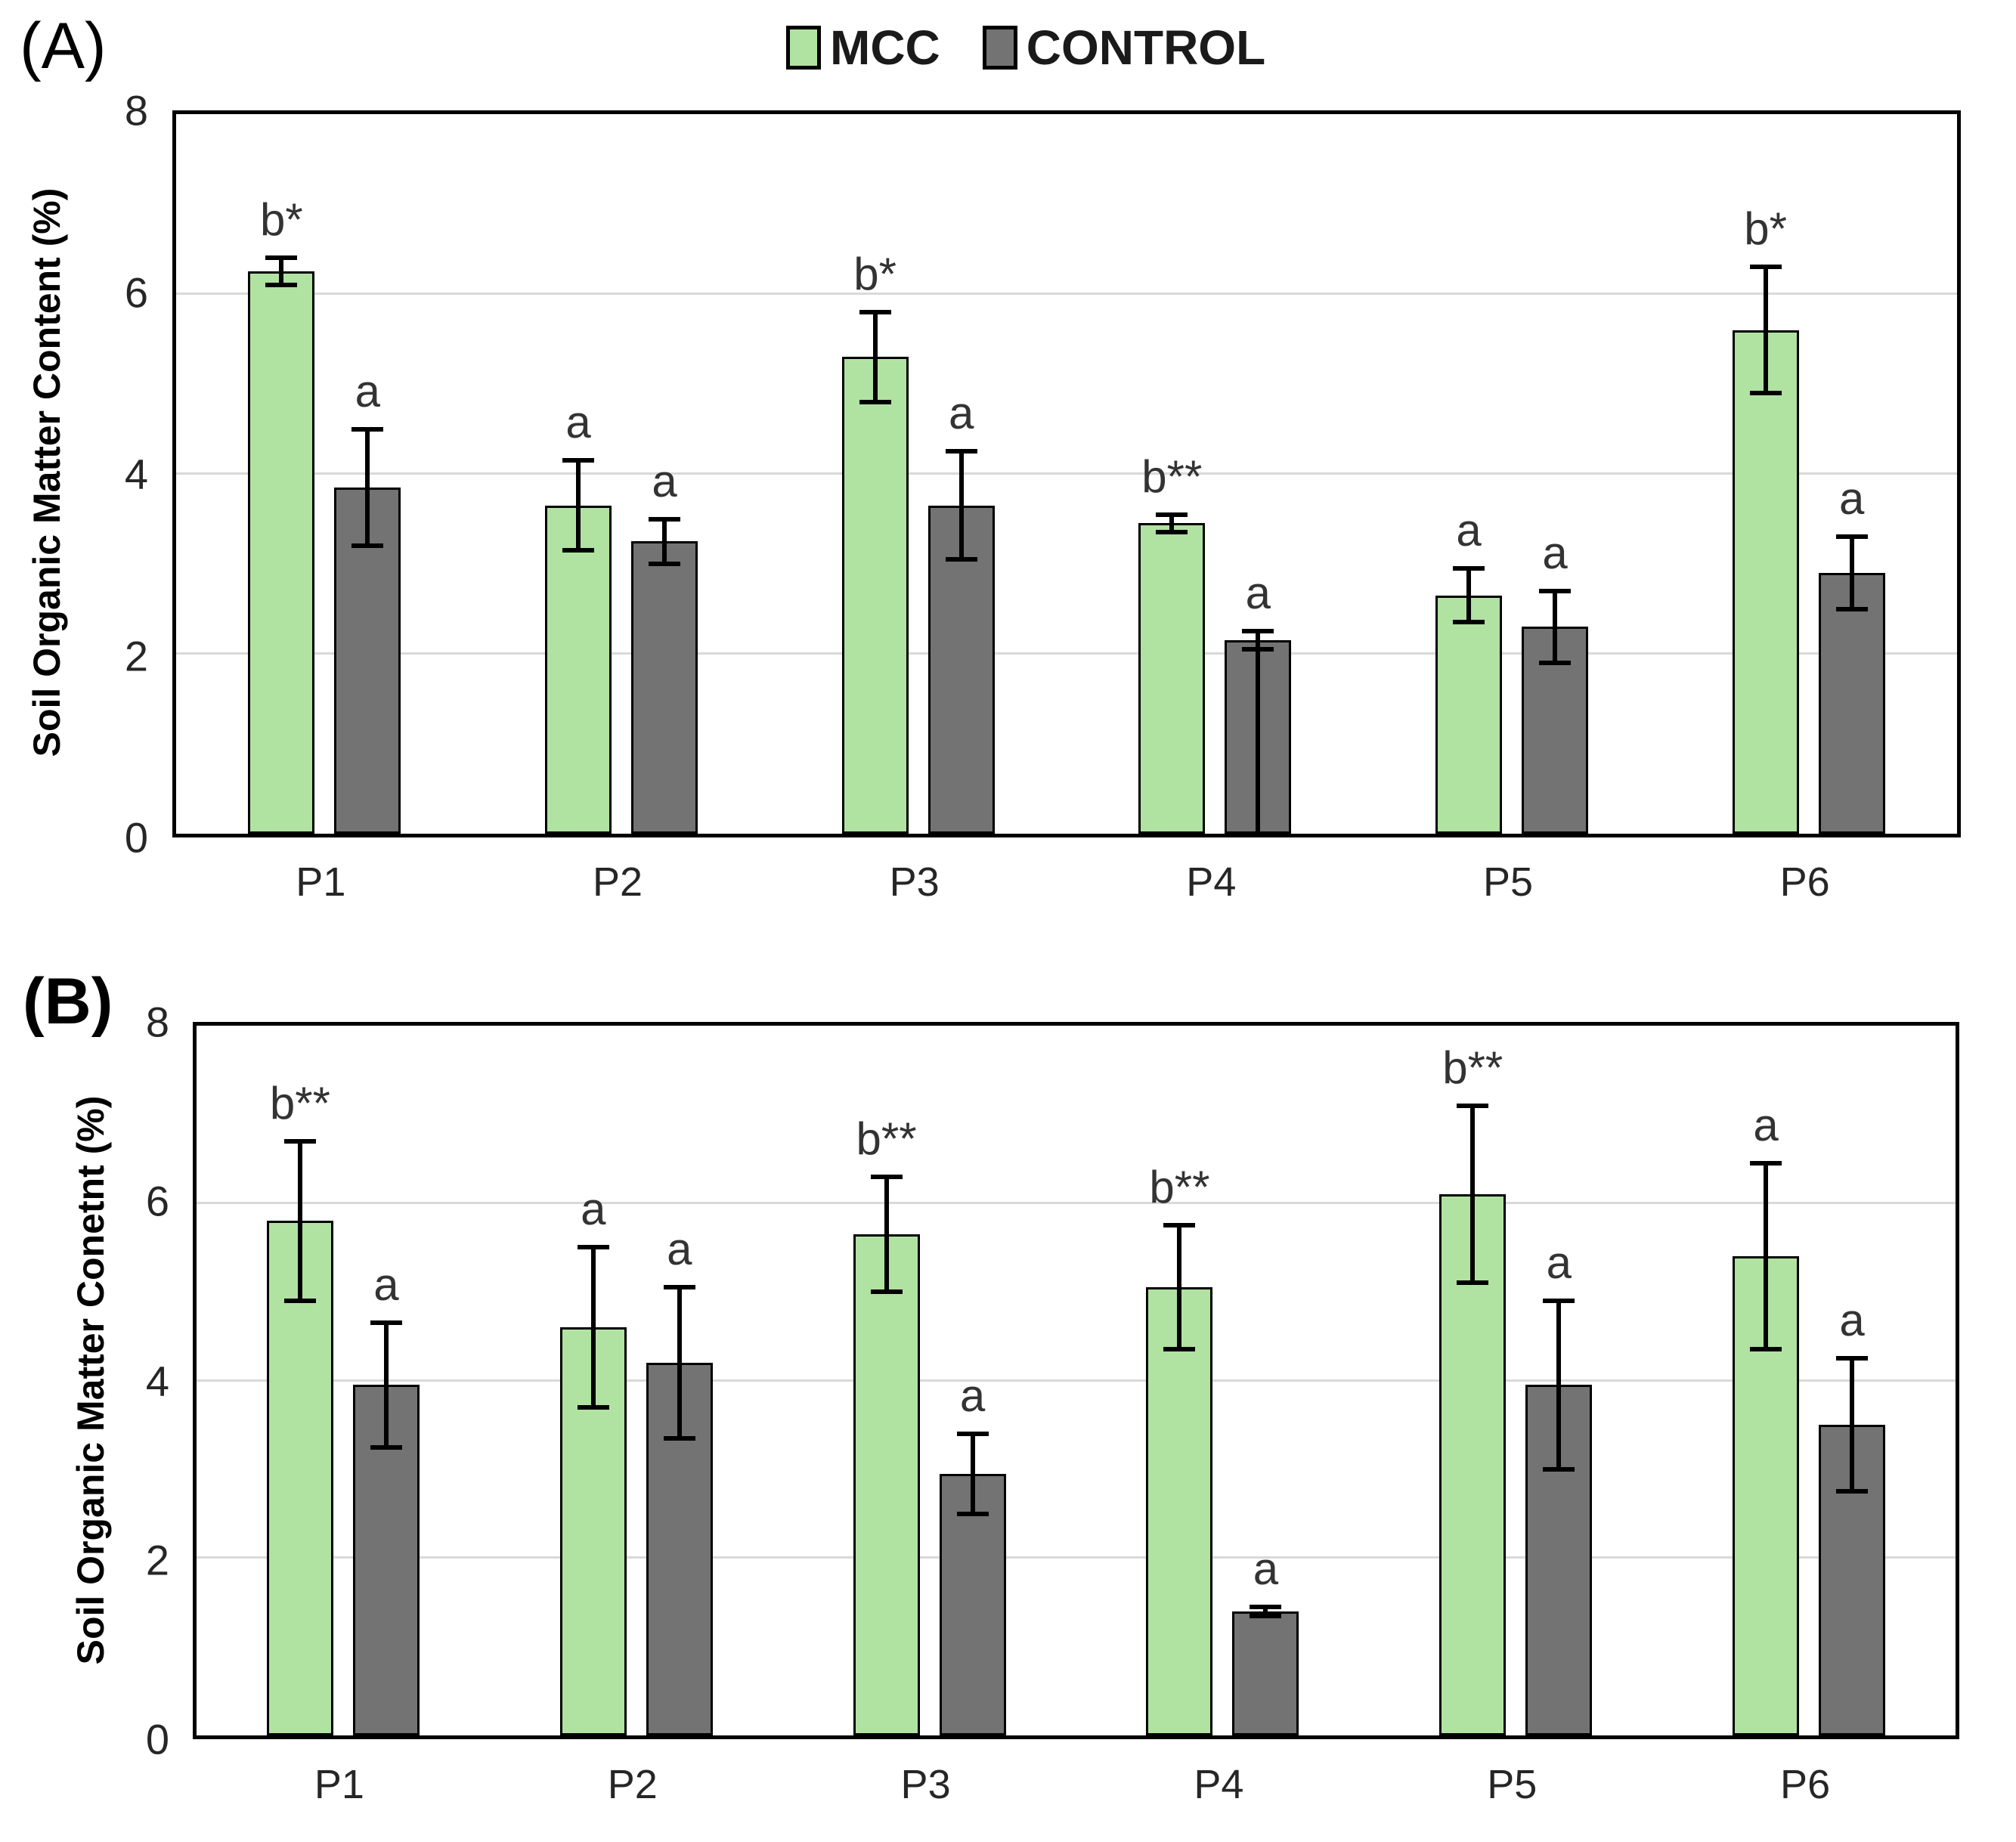 Image resolution: width=2016 pixels, height=1842 pixels. What do you see at coordinates (74, 474) in the screenshot?
I see `panel-a-y-axis-ticks: 0 2 4 6 8` at bounding box center [74, 474].